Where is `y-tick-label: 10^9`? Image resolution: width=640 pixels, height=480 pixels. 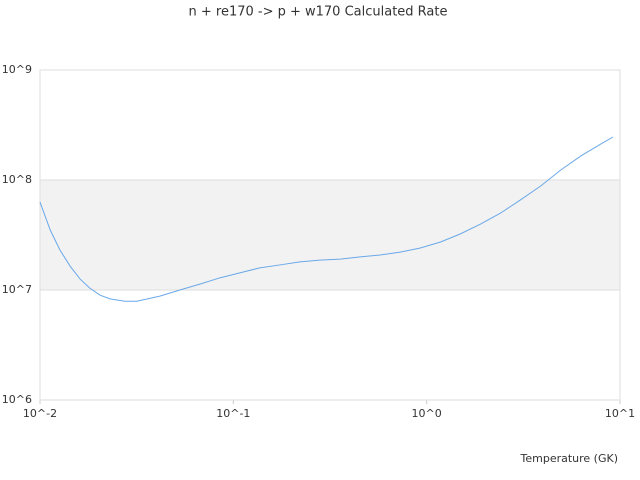 y-tick-label: 10^9 is located at coordinates (17, 69).